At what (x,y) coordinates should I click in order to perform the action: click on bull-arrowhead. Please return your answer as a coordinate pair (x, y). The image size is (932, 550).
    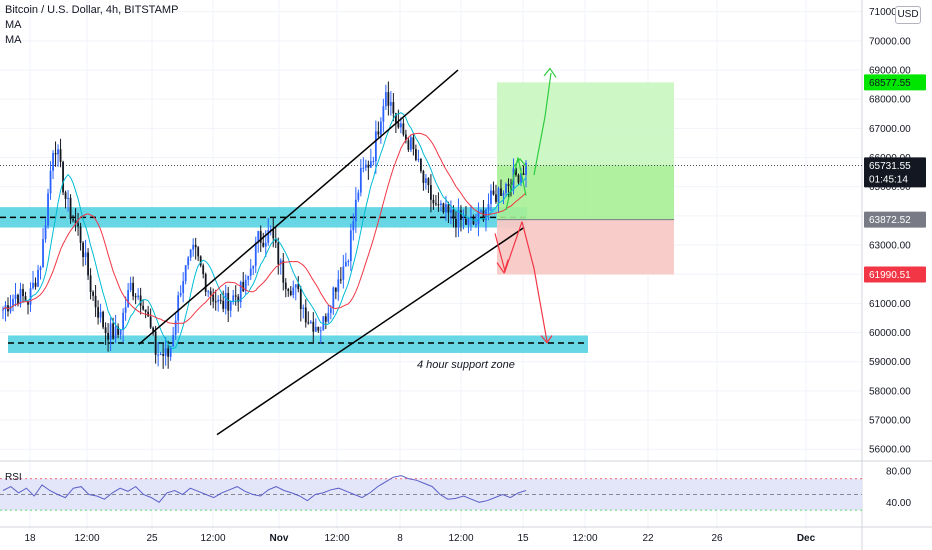
    Looking at the image, I should click on (520, 162).